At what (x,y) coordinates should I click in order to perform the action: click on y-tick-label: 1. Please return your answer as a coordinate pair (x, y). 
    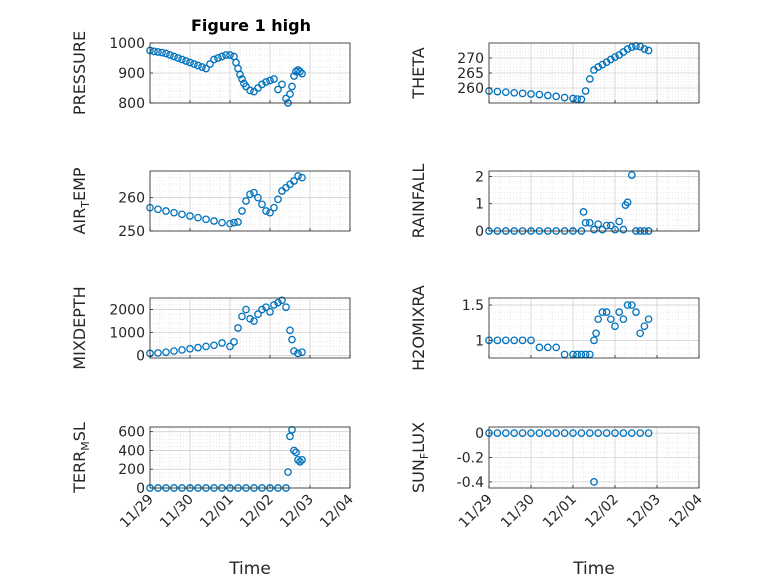
    Looking at the image, I should click on (479, 205).